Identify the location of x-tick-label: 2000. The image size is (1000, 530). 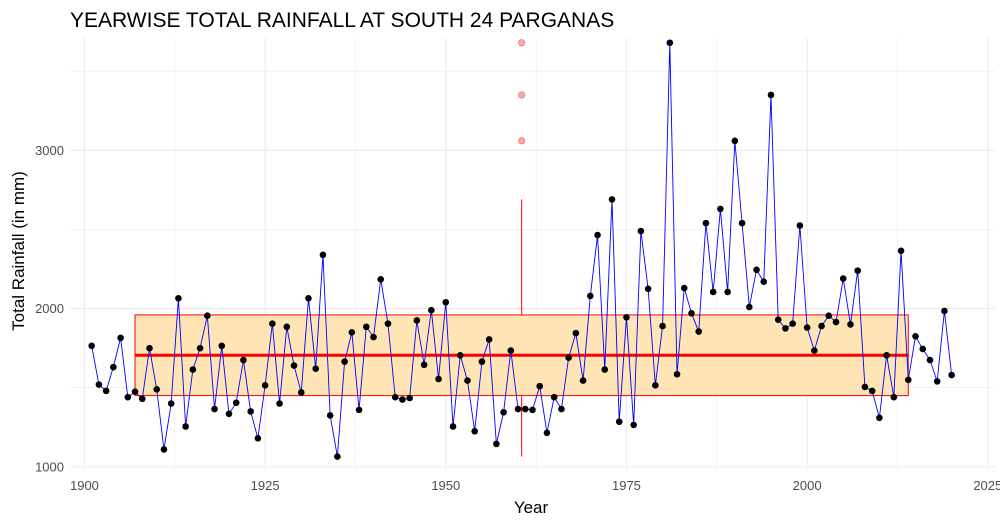
(807, 485).